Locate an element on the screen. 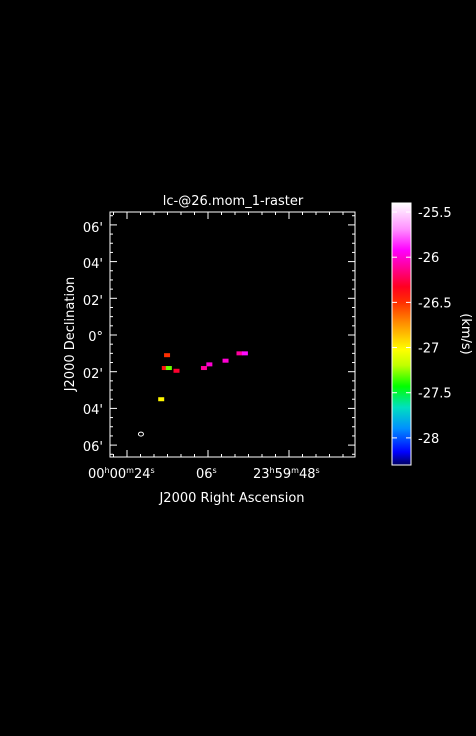  y-tick-labels: 06' 04' 02' 0° 02' 04' 06' is located at coordinates (93, 338).